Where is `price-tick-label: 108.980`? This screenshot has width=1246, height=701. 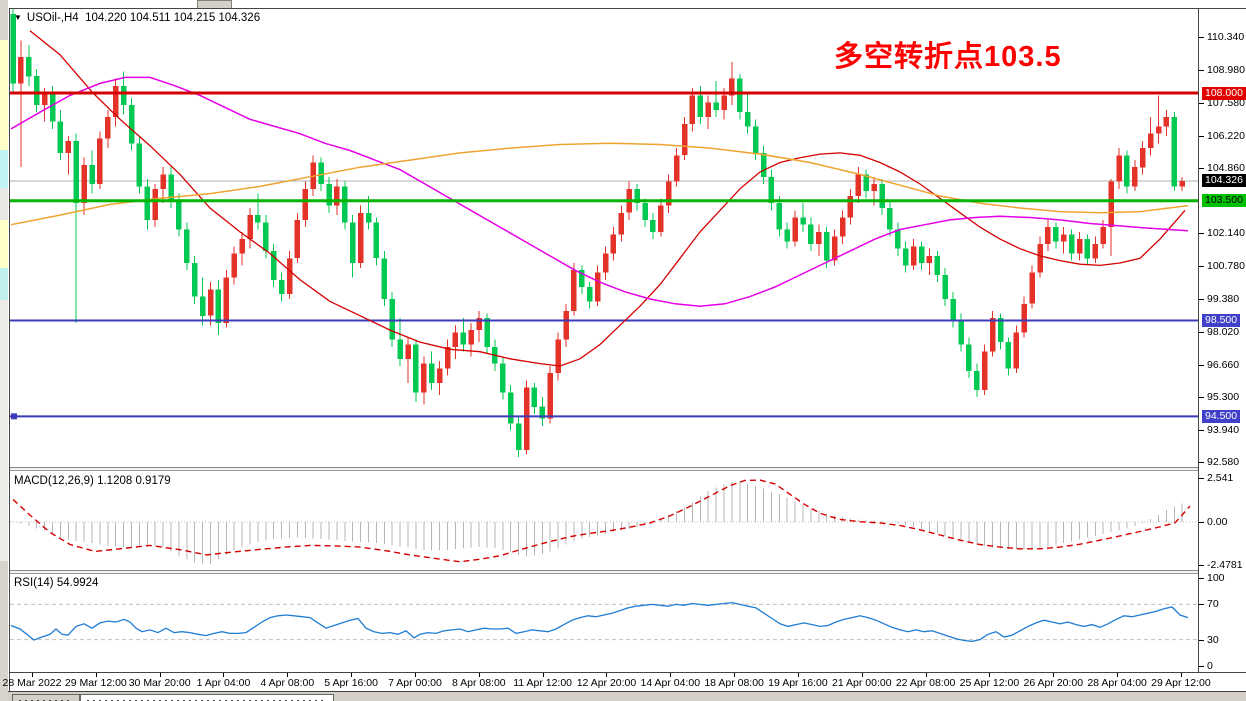
price-tick-label: 108.980 is located at coordinates (1226, 69).